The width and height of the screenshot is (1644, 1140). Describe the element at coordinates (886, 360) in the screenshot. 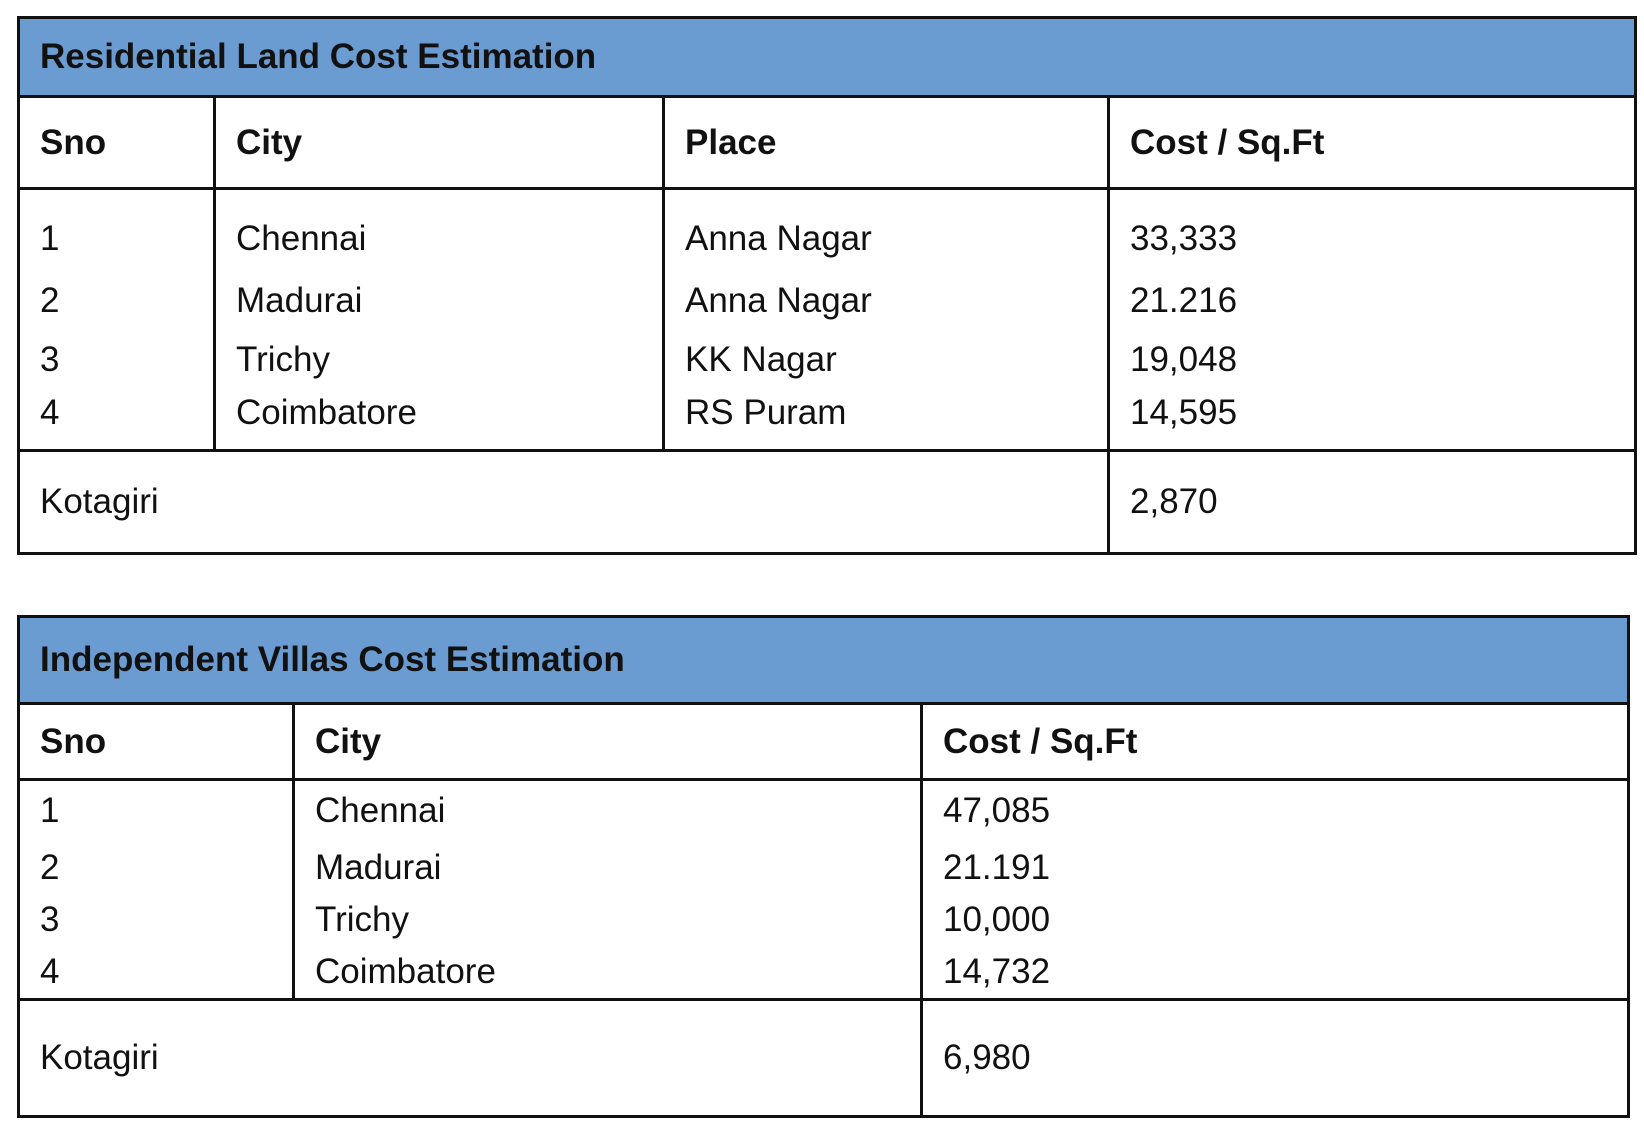

I see `cell-place: KK Nagar` at that location.